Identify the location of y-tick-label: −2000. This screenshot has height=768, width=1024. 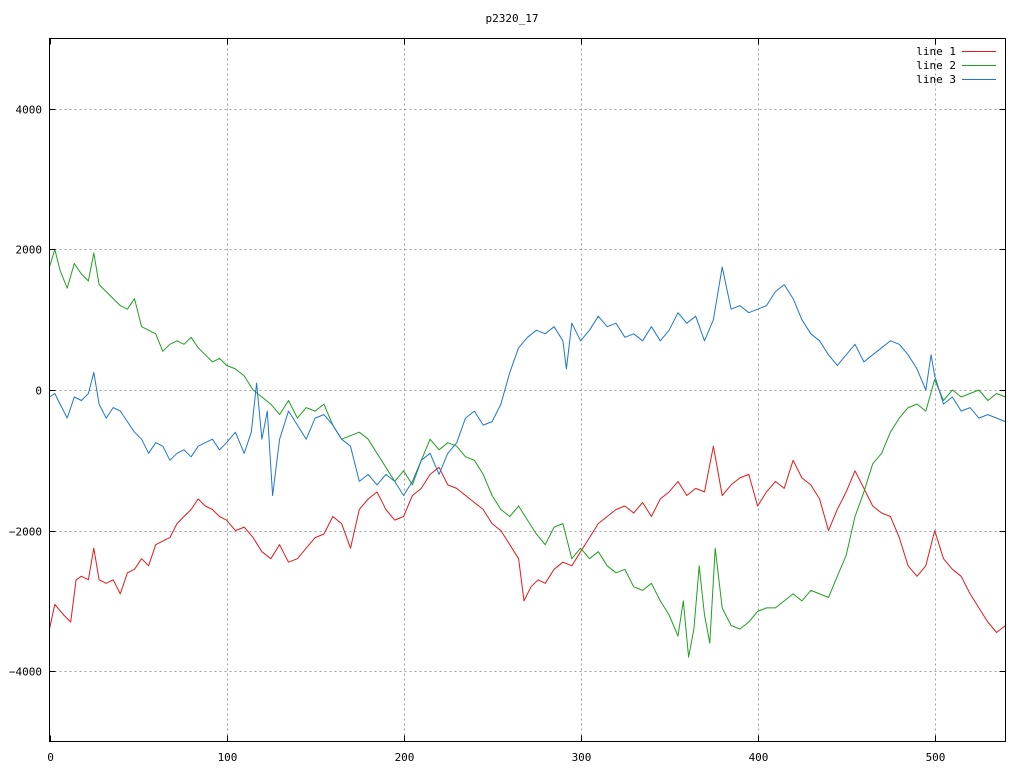
(25, 532).